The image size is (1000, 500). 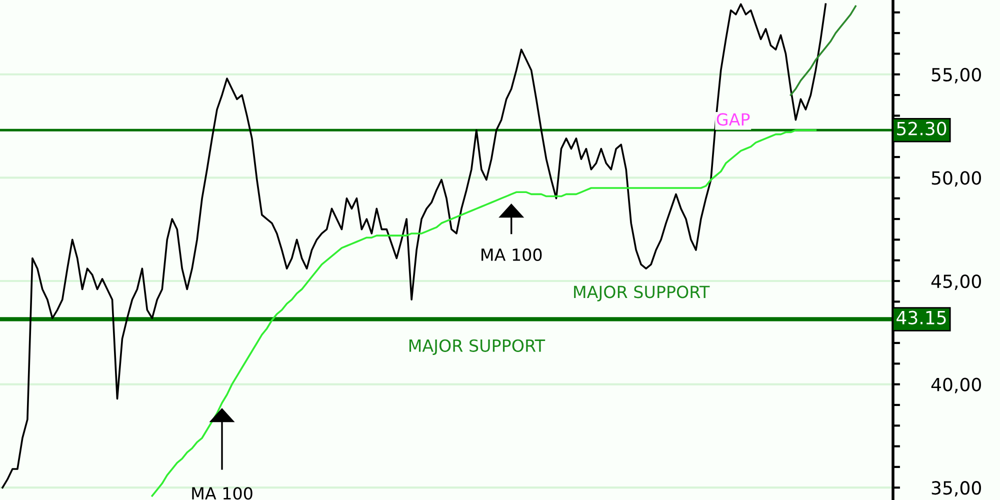 What do you see at coordinates (956, 179) in the screenshot?
I see `y-tick-label: 50,00` at bounding box center [956, 179].